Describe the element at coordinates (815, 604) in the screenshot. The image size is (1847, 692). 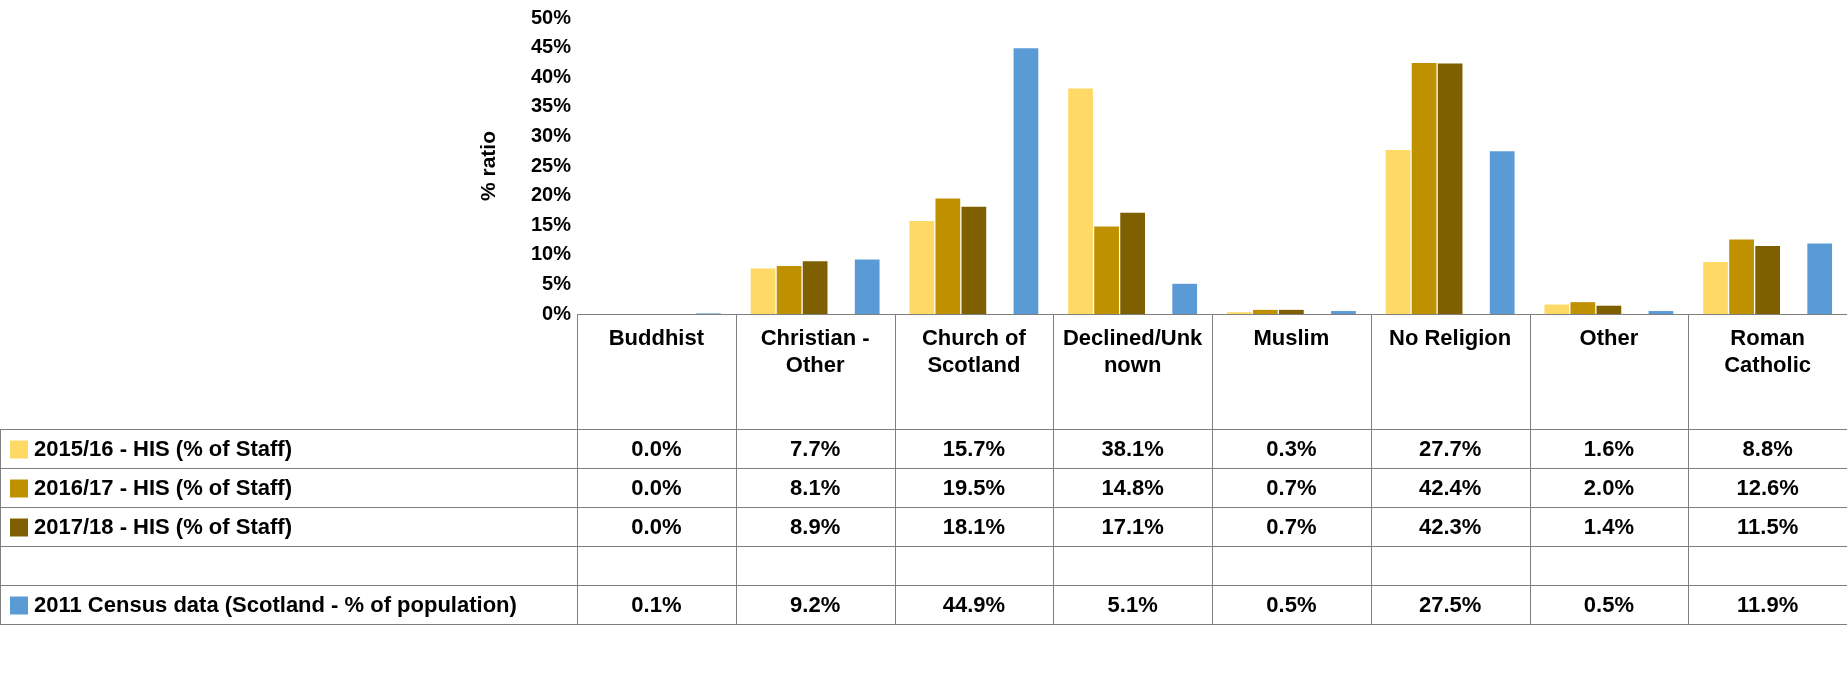
I see `data-label: 9.2%` at that location.